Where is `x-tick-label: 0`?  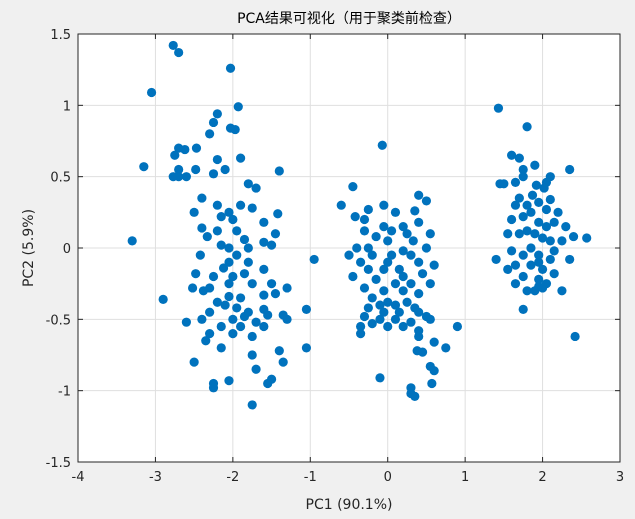 x-tick-label: 0 is located at coordinates (388, 477).